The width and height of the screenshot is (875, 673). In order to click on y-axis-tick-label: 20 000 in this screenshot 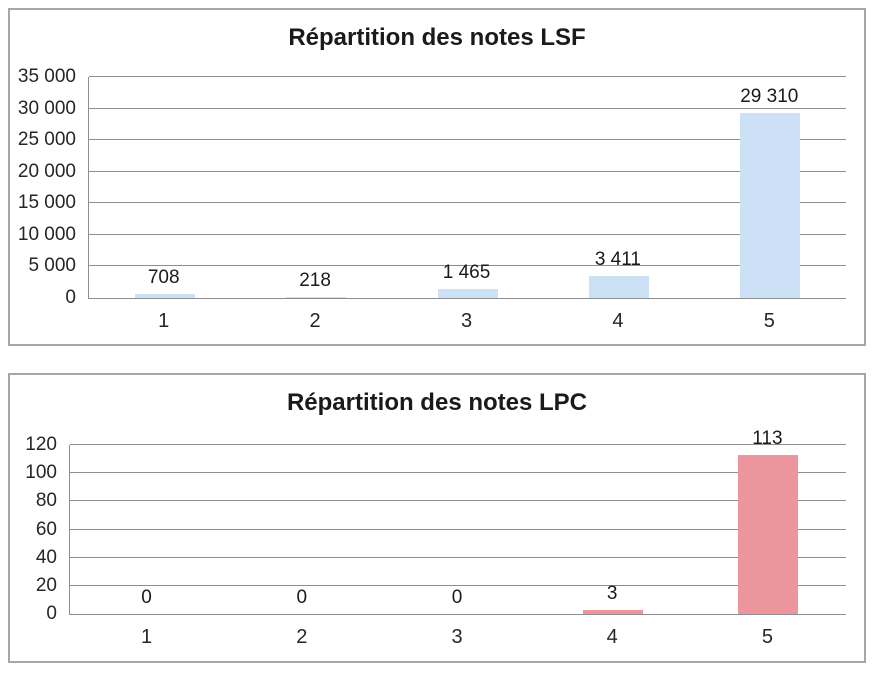, I will do `click(46, 171)`.